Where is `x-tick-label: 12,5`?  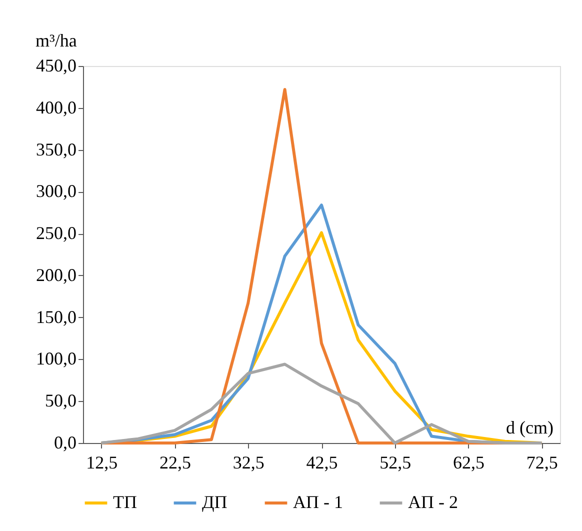 x-tick-label: 12,5 is located at coordinates (102, 462).